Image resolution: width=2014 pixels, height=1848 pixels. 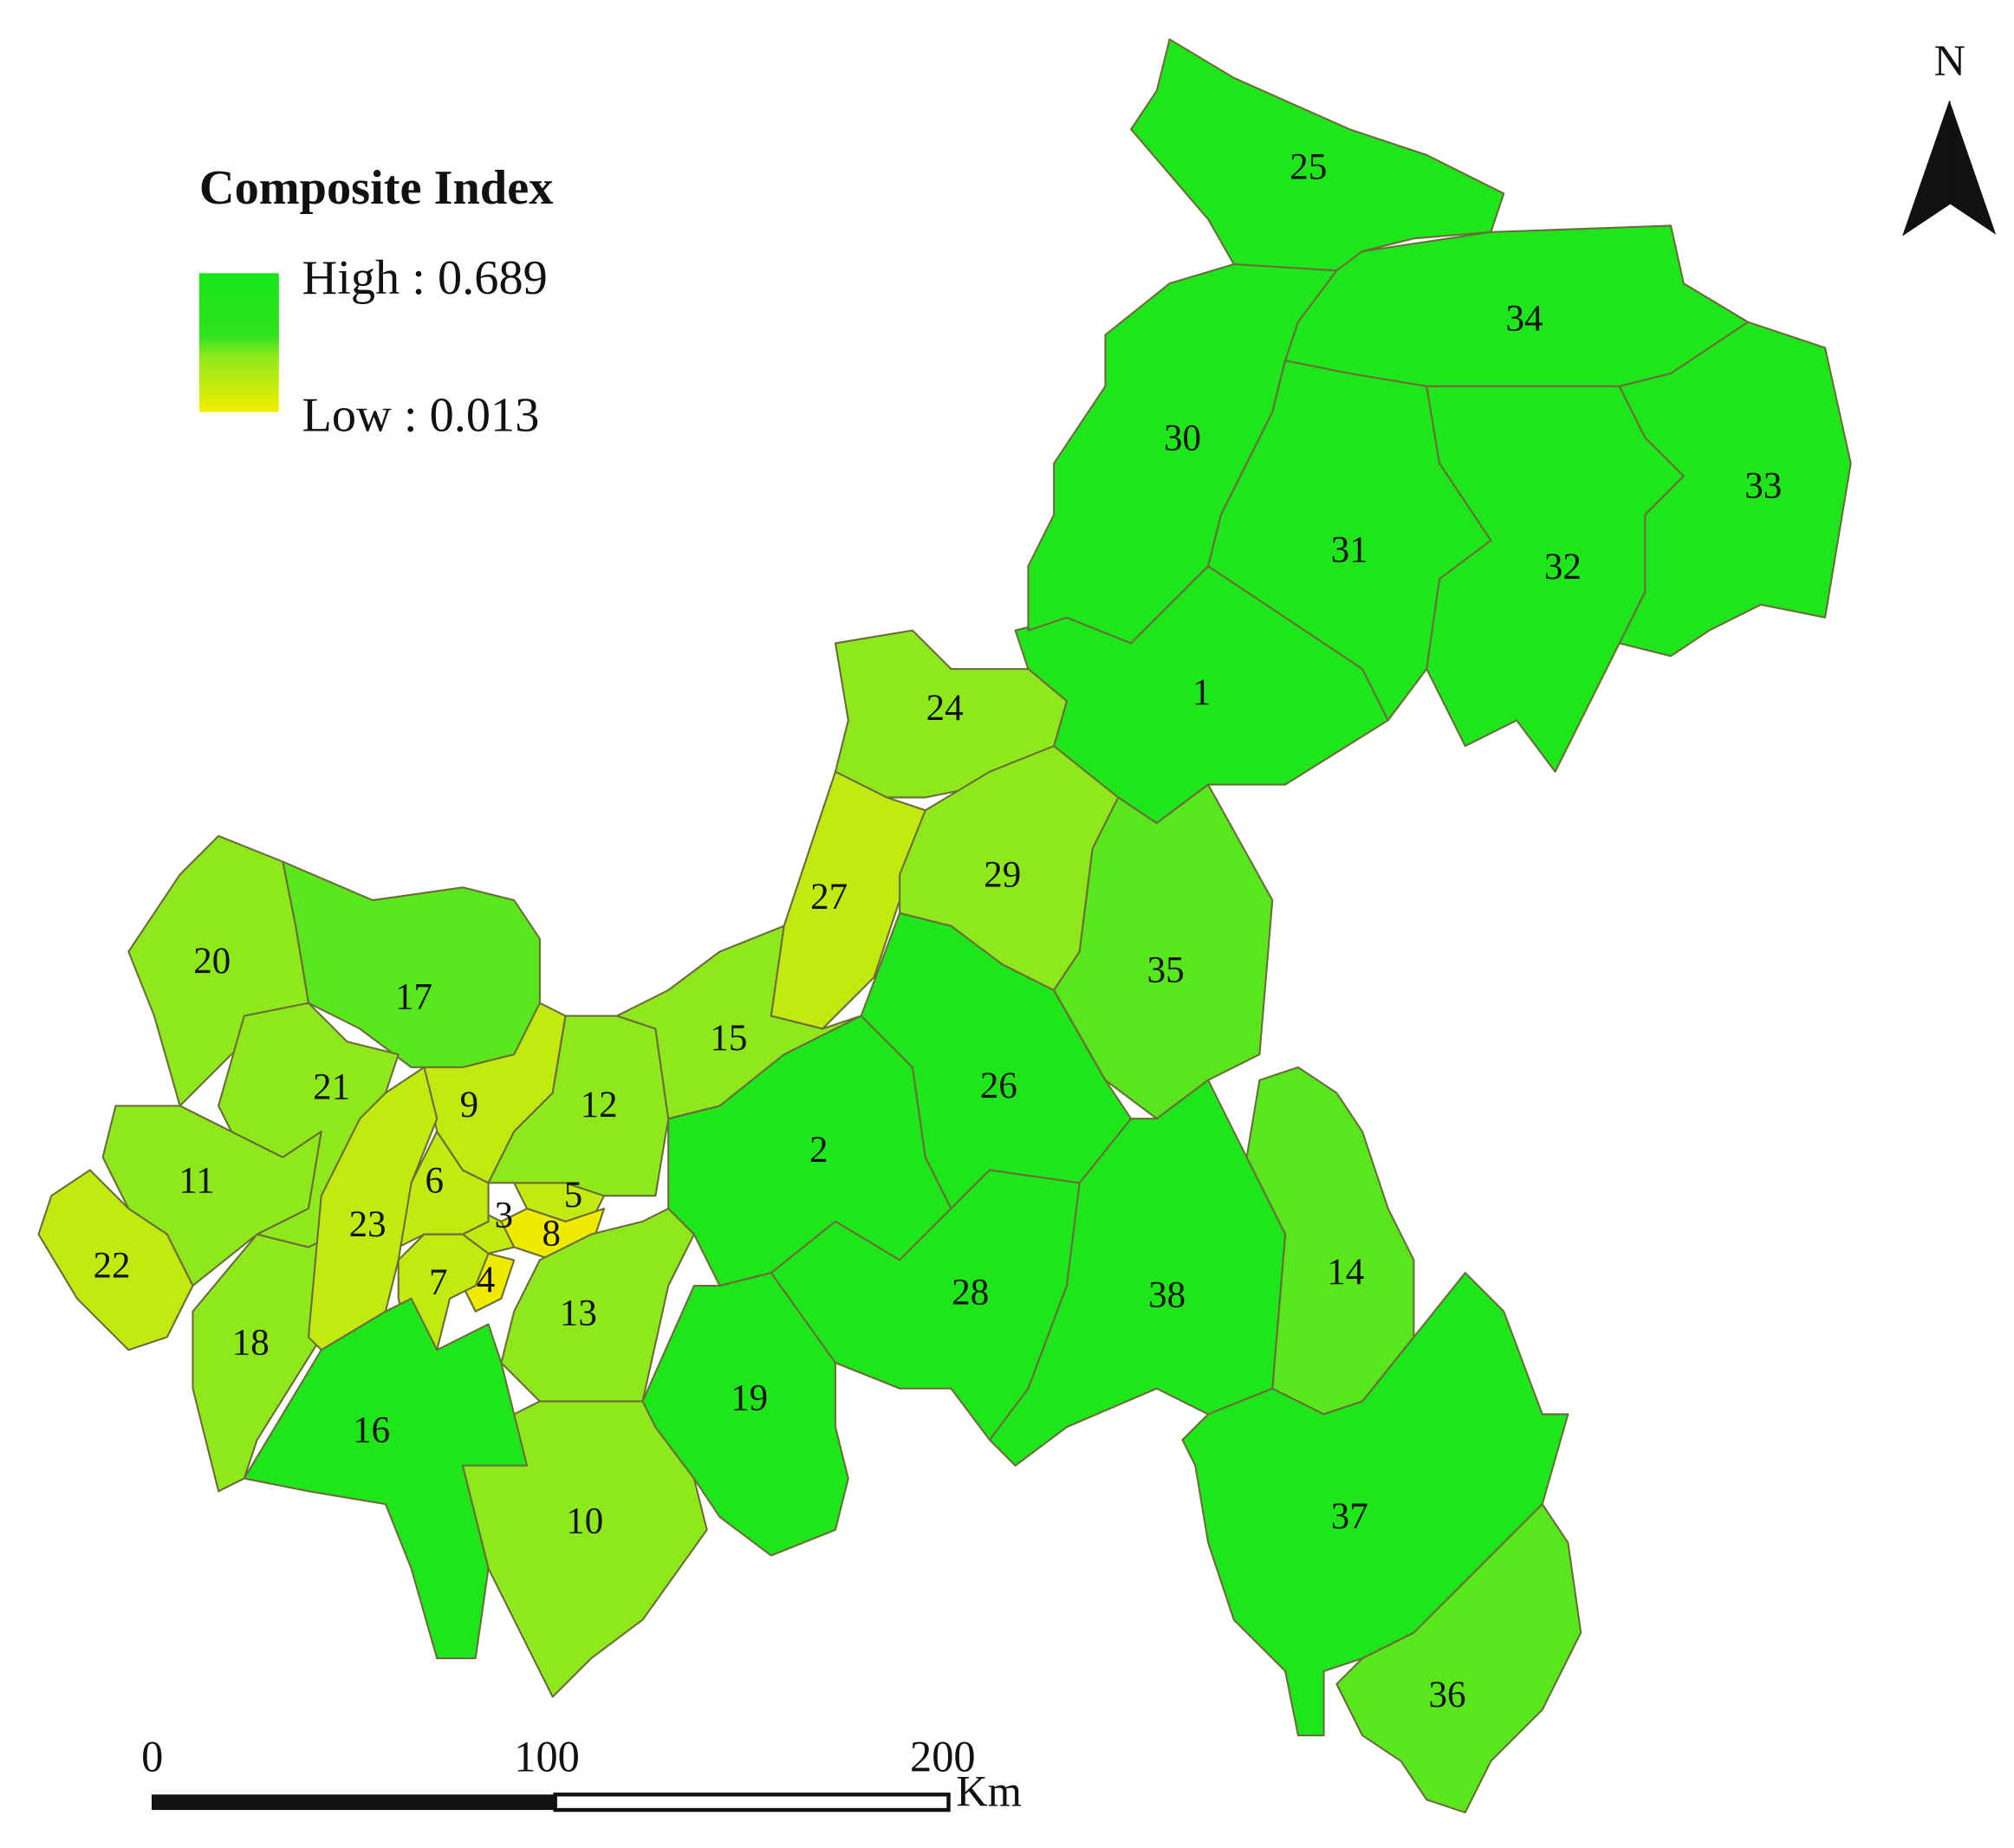 What do you see at coordinates (469, 1105) in the screenshot?
I see `region-label-9: 9` at bounding box center [469, 1105].